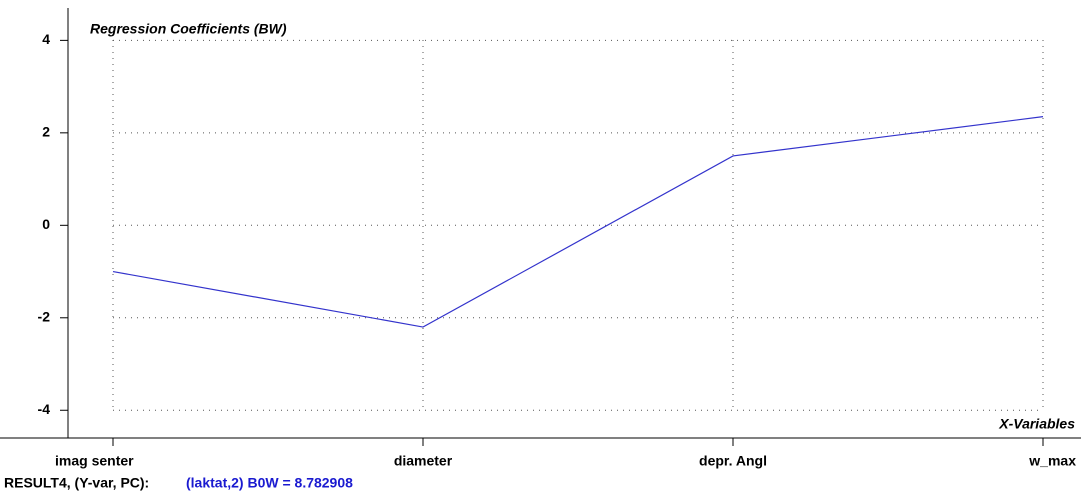 This screenshot has height=496, width=1081. Describe the element at coordinates (1052, 461) in the screenshot. I see `x-tick-label: w_max` at that location.